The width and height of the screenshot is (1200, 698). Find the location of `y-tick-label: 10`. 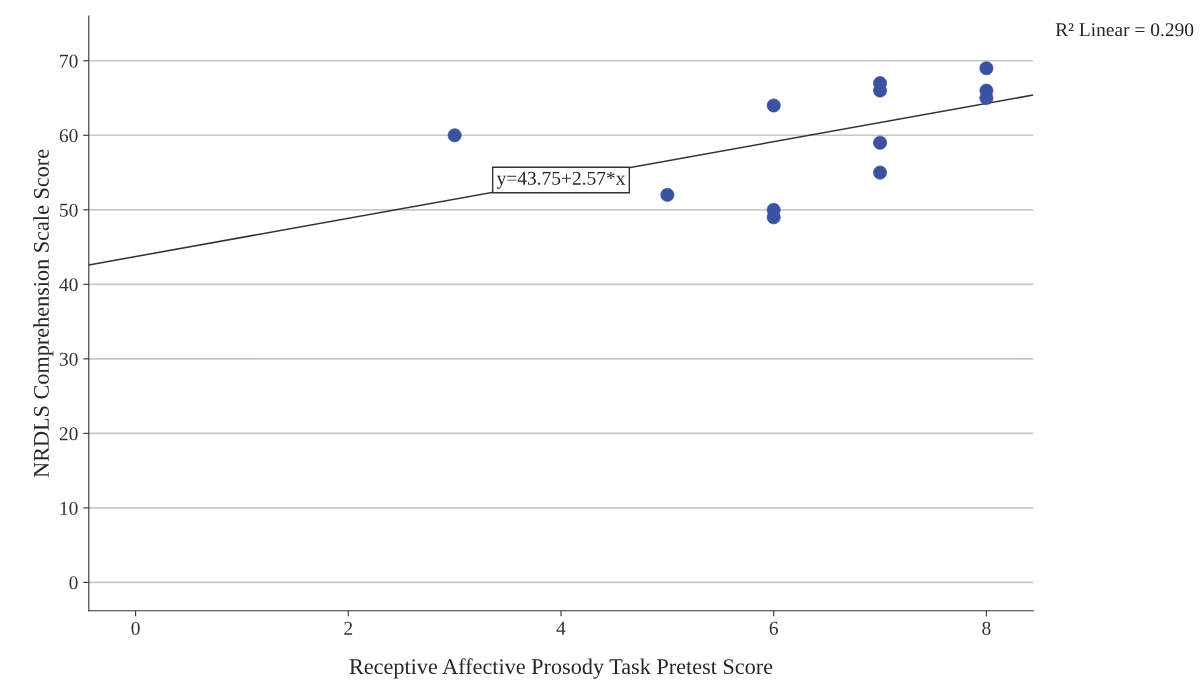

y-tick-label: 10 is located at coordinates (69, 508).